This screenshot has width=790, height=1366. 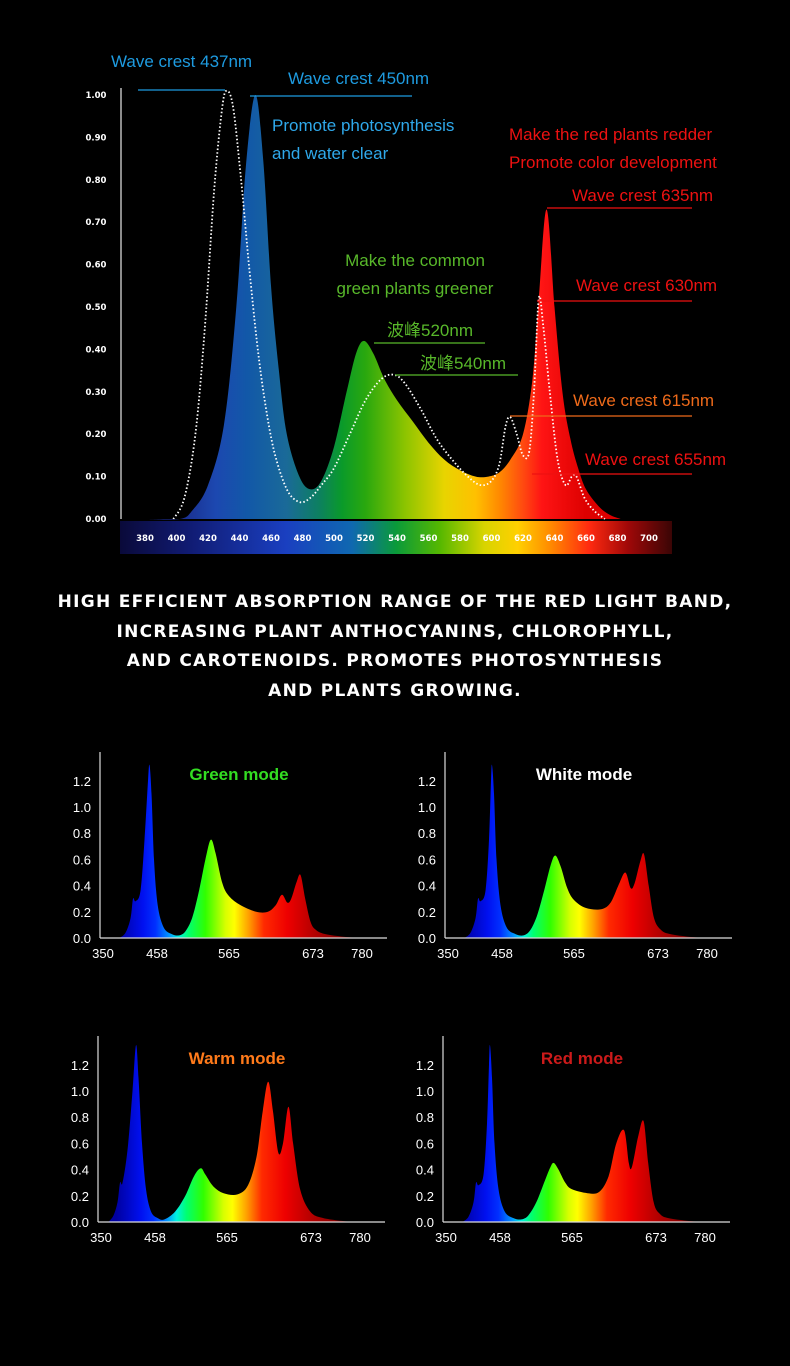 I want to click on y-tick-label: 0.90, so click(x=96, y=138).